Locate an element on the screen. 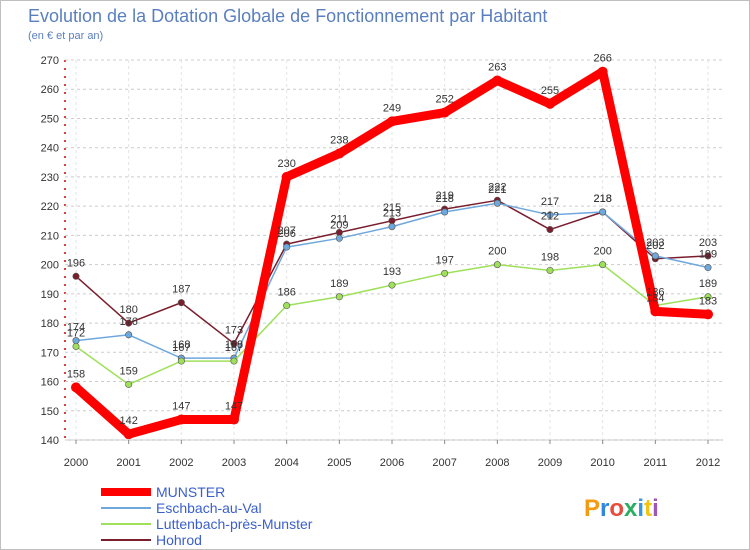 This screenshot has width=750, height=550. data-label-munster: 238 is located at coordinates (339, 141).